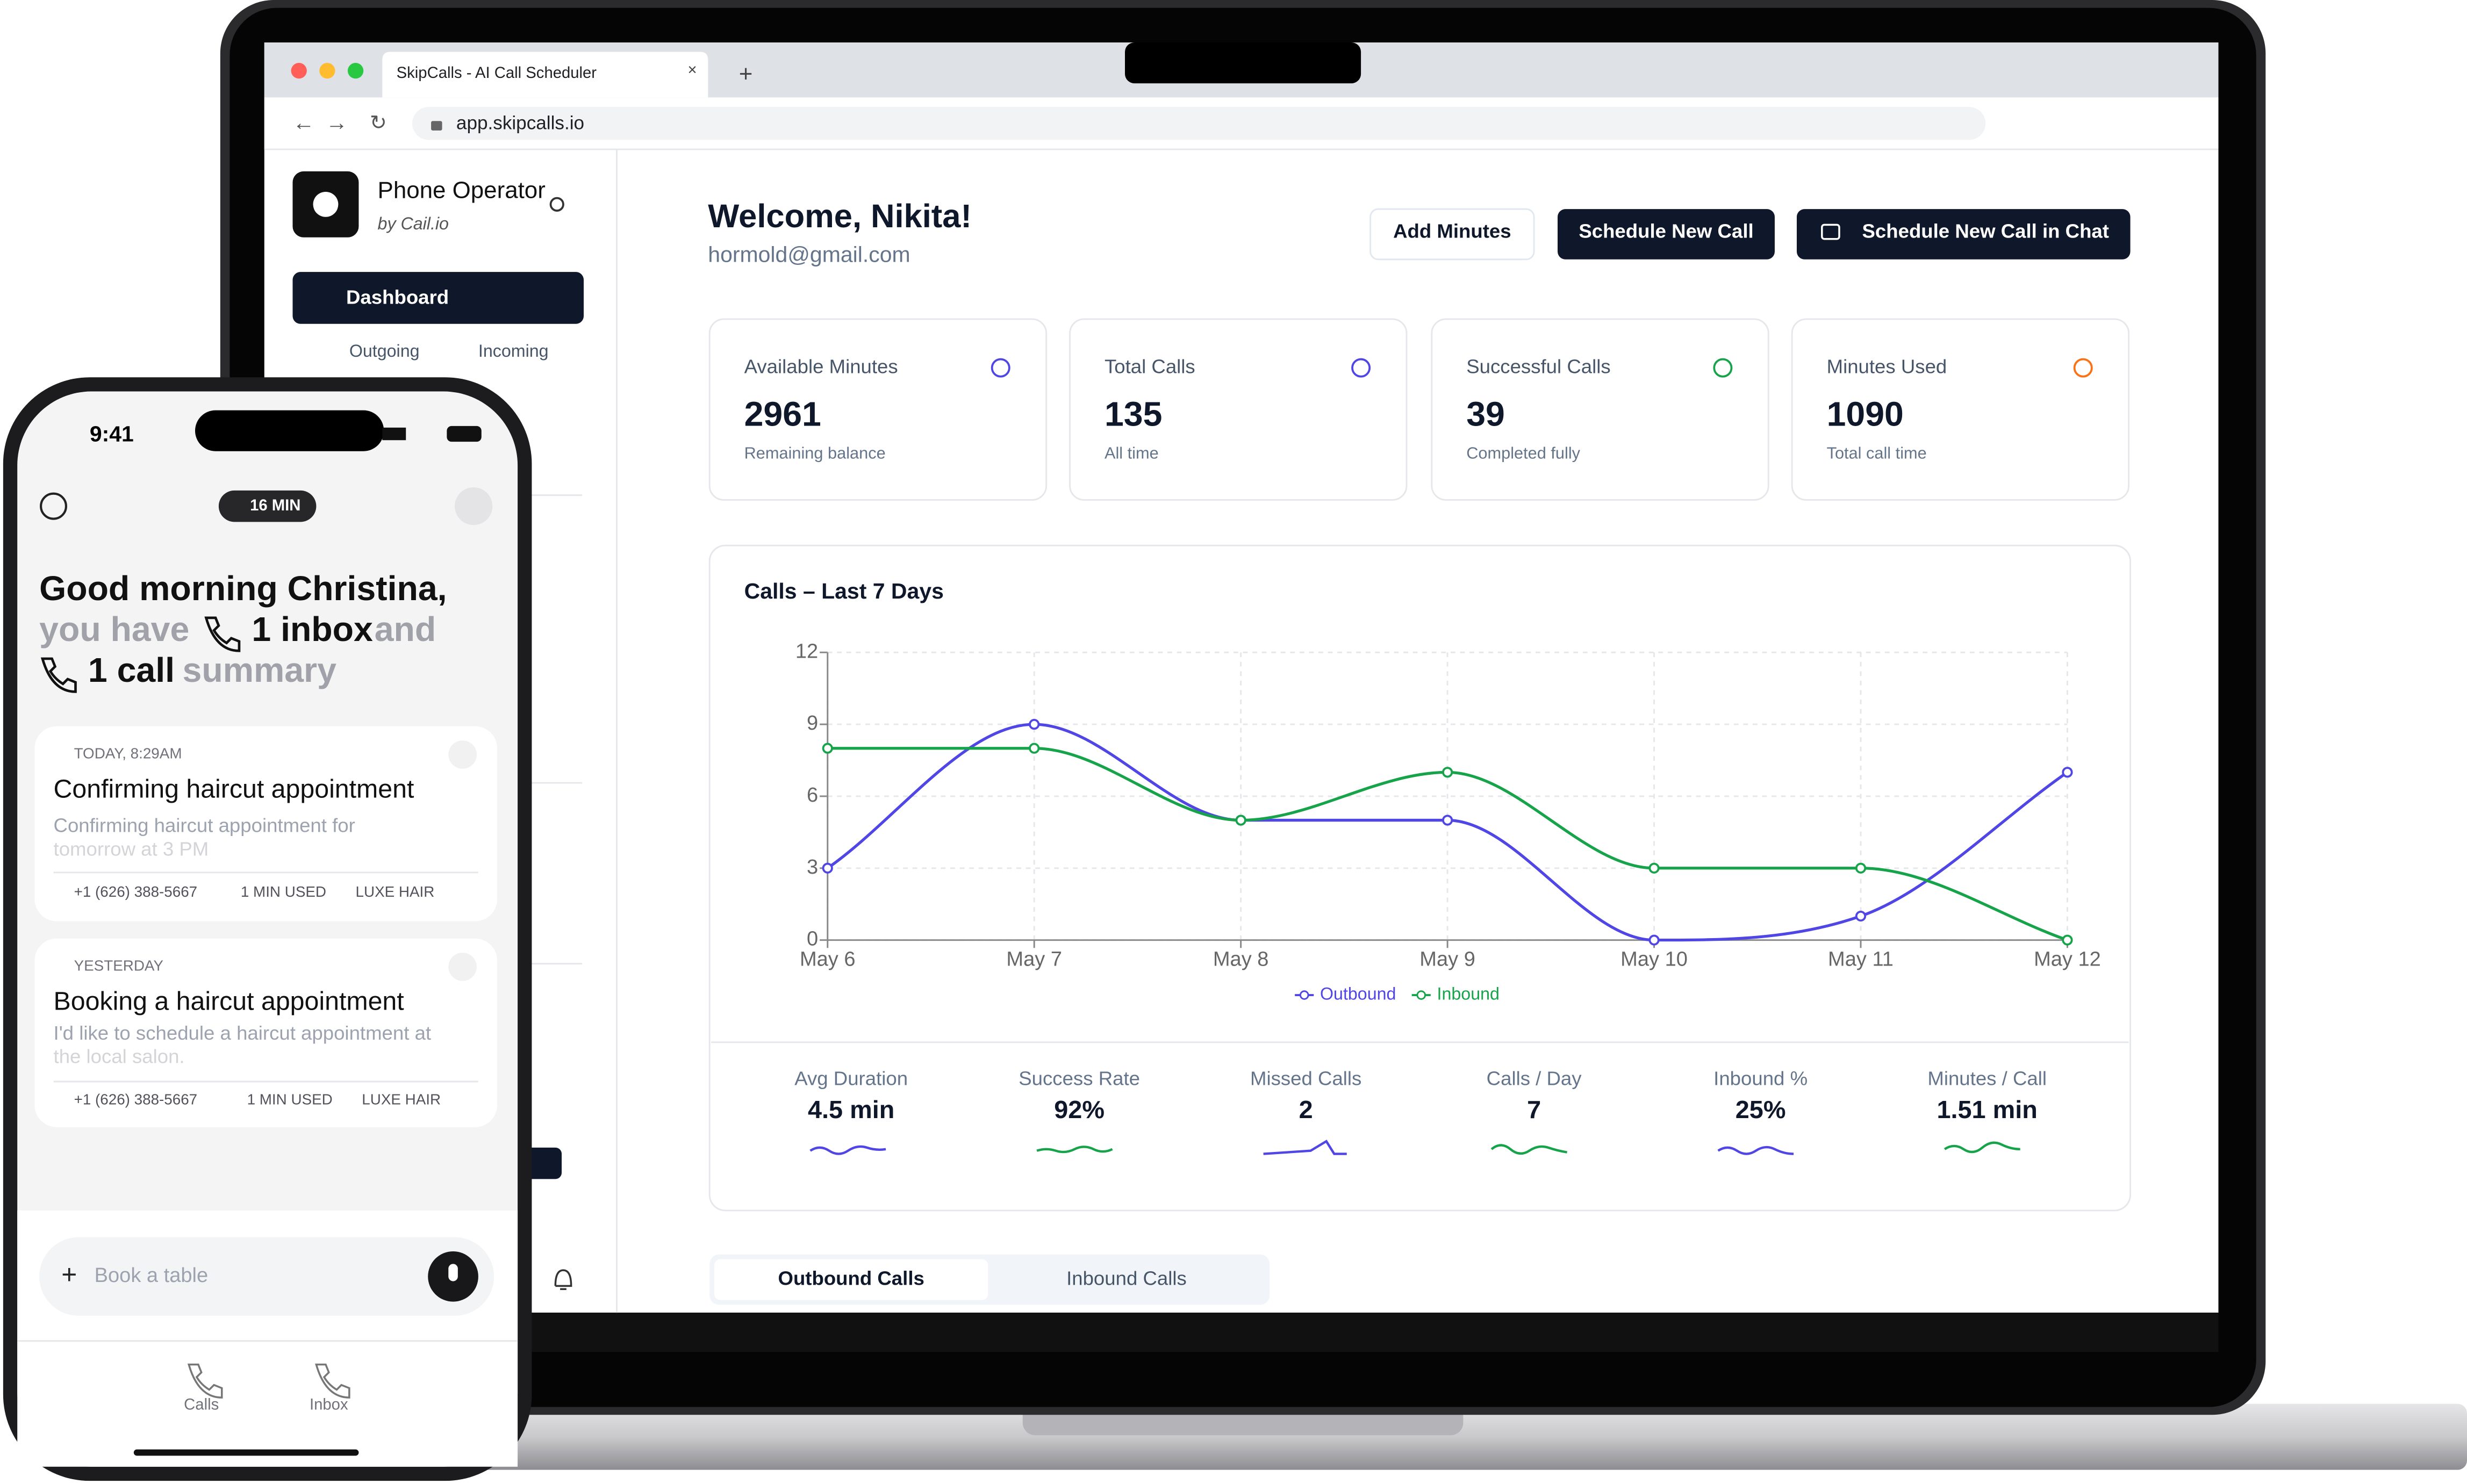  I want to click on theme-toggle, so click(556, 205).